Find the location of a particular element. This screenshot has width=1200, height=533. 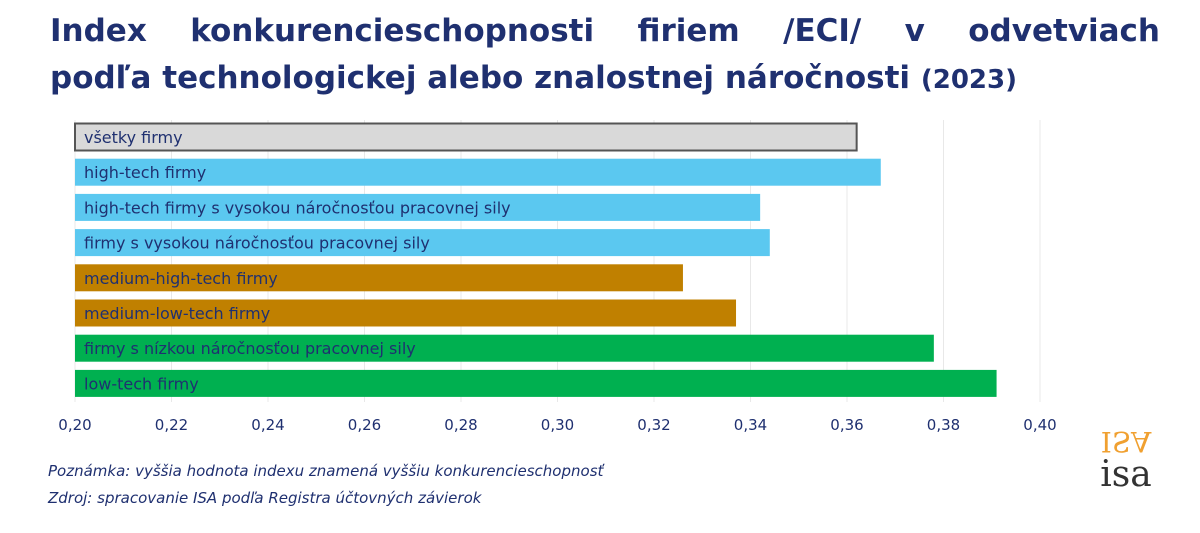

x-tick-label: 0,34 is located at coordinates (750, 425).